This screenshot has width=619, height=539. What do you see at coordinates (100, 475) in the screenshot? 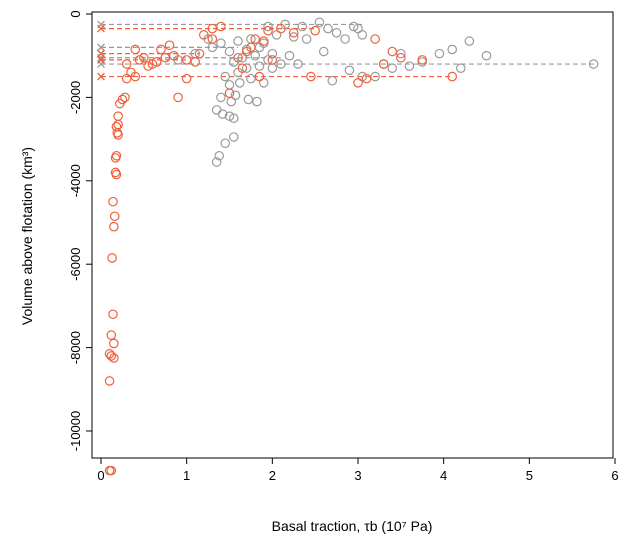
I see `x-tick-label: 0` at bounding box center [100, 475].